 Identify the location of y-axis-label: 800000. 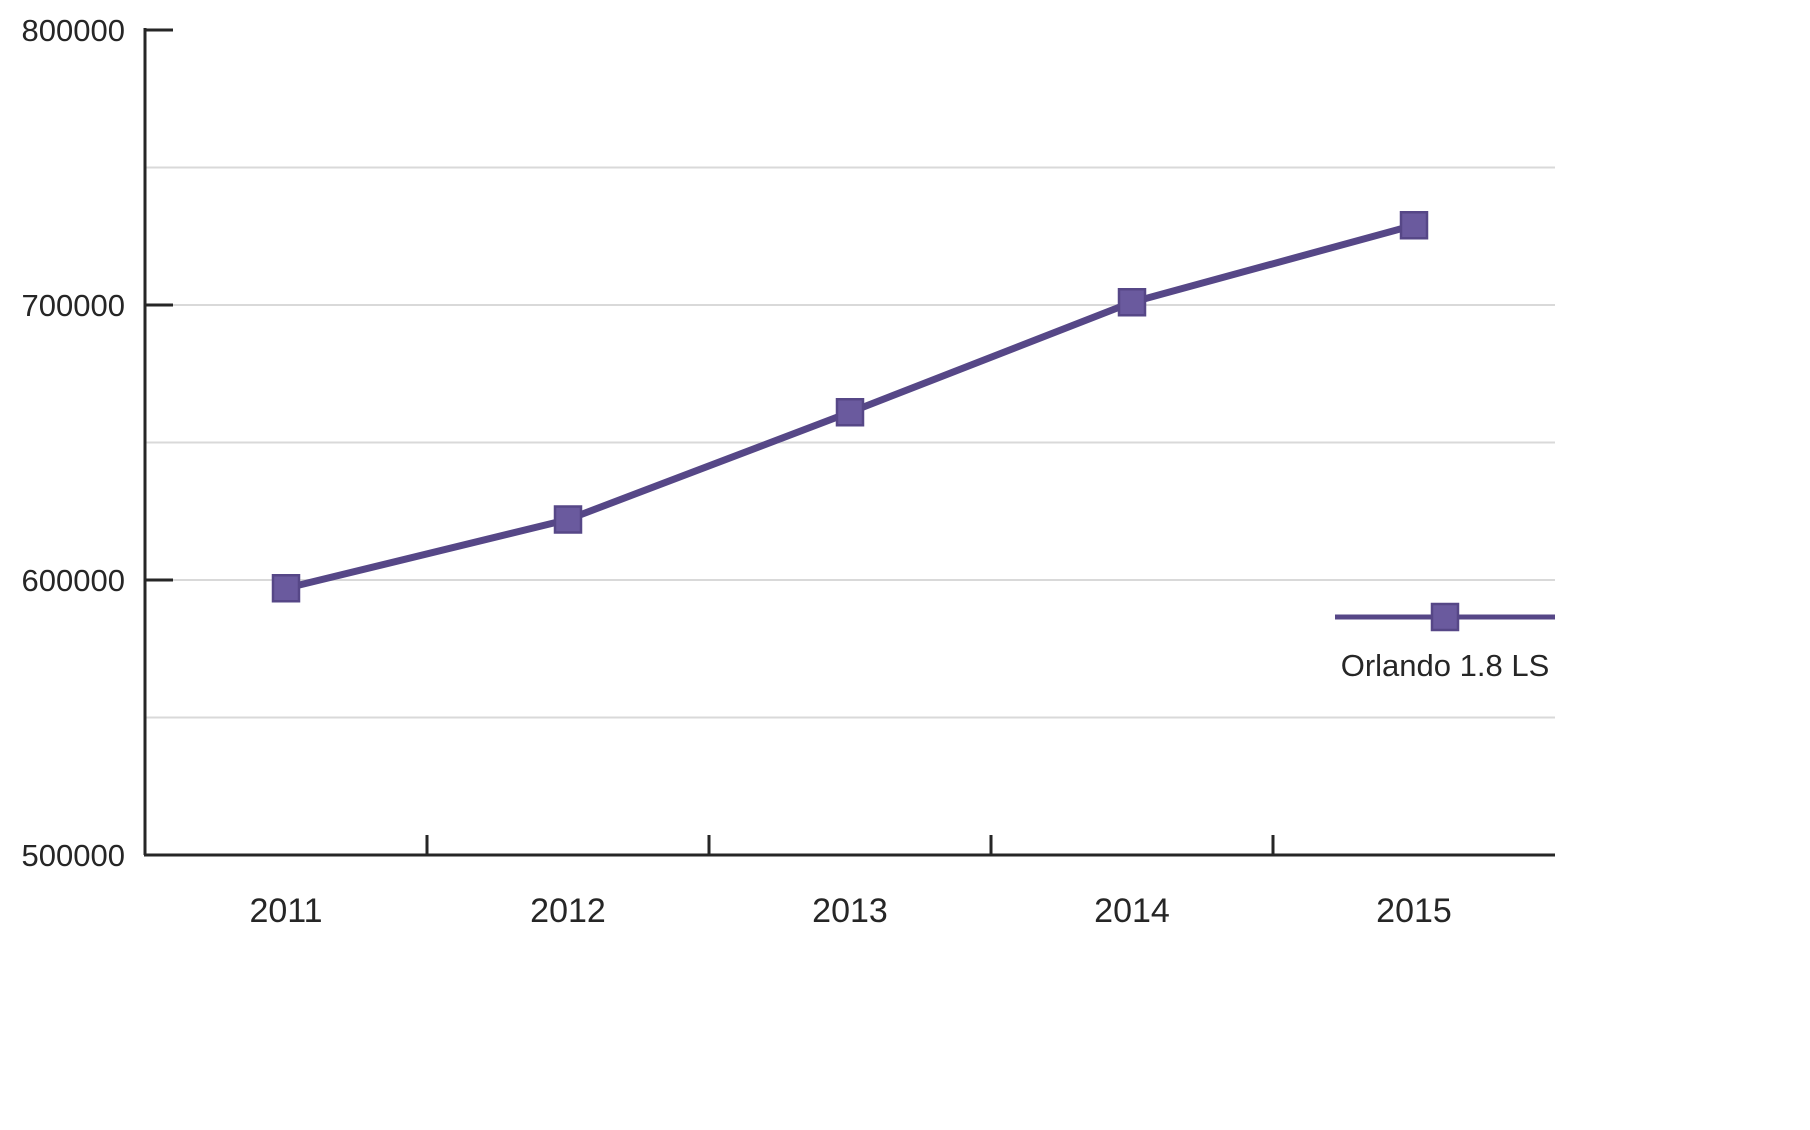
(73, 30).